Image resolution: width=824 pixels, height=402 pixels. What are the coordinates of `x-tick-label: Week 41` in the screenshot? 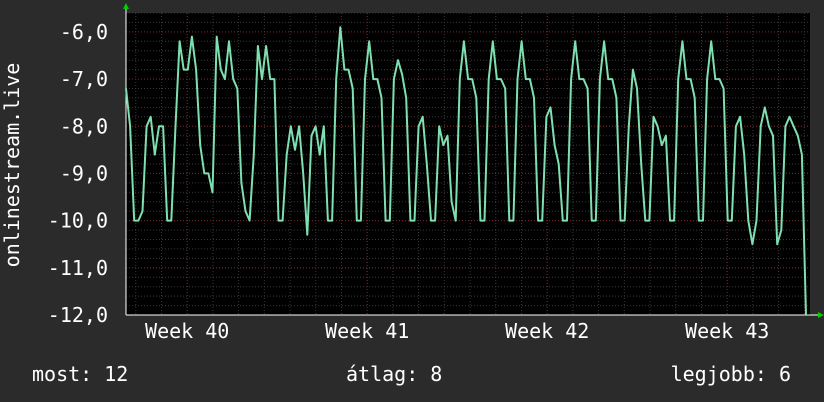 It's located at (367, 331).